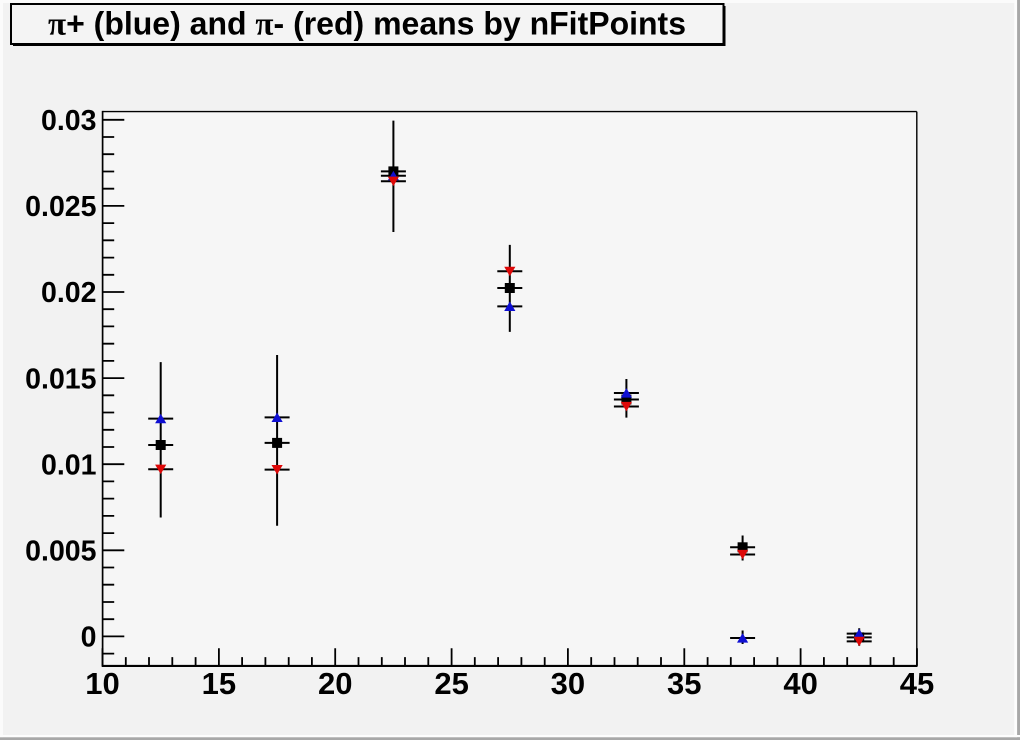  I want to click on svg-text: 0, so click(89, 638).